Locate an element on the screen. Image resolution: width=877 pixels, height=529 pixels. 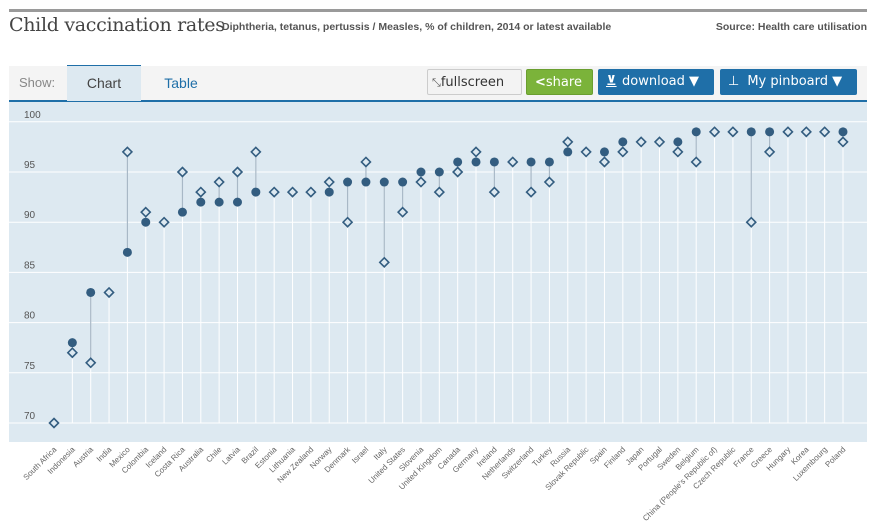
download-icon: ⊻ is located at coordinates (611, 81).